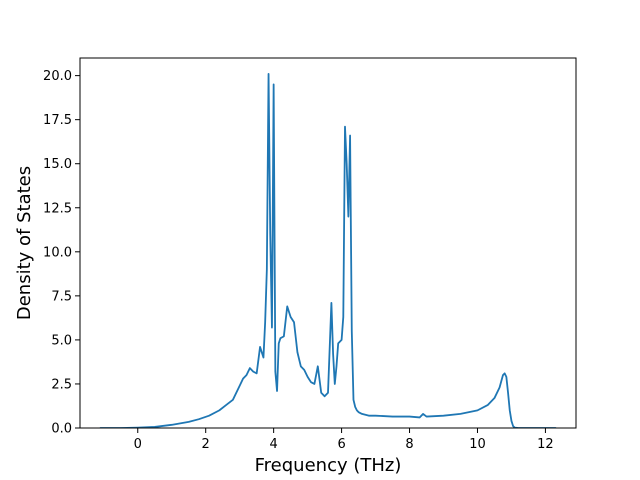  I want to click on x-tick-label: 12, so click(545, 444).